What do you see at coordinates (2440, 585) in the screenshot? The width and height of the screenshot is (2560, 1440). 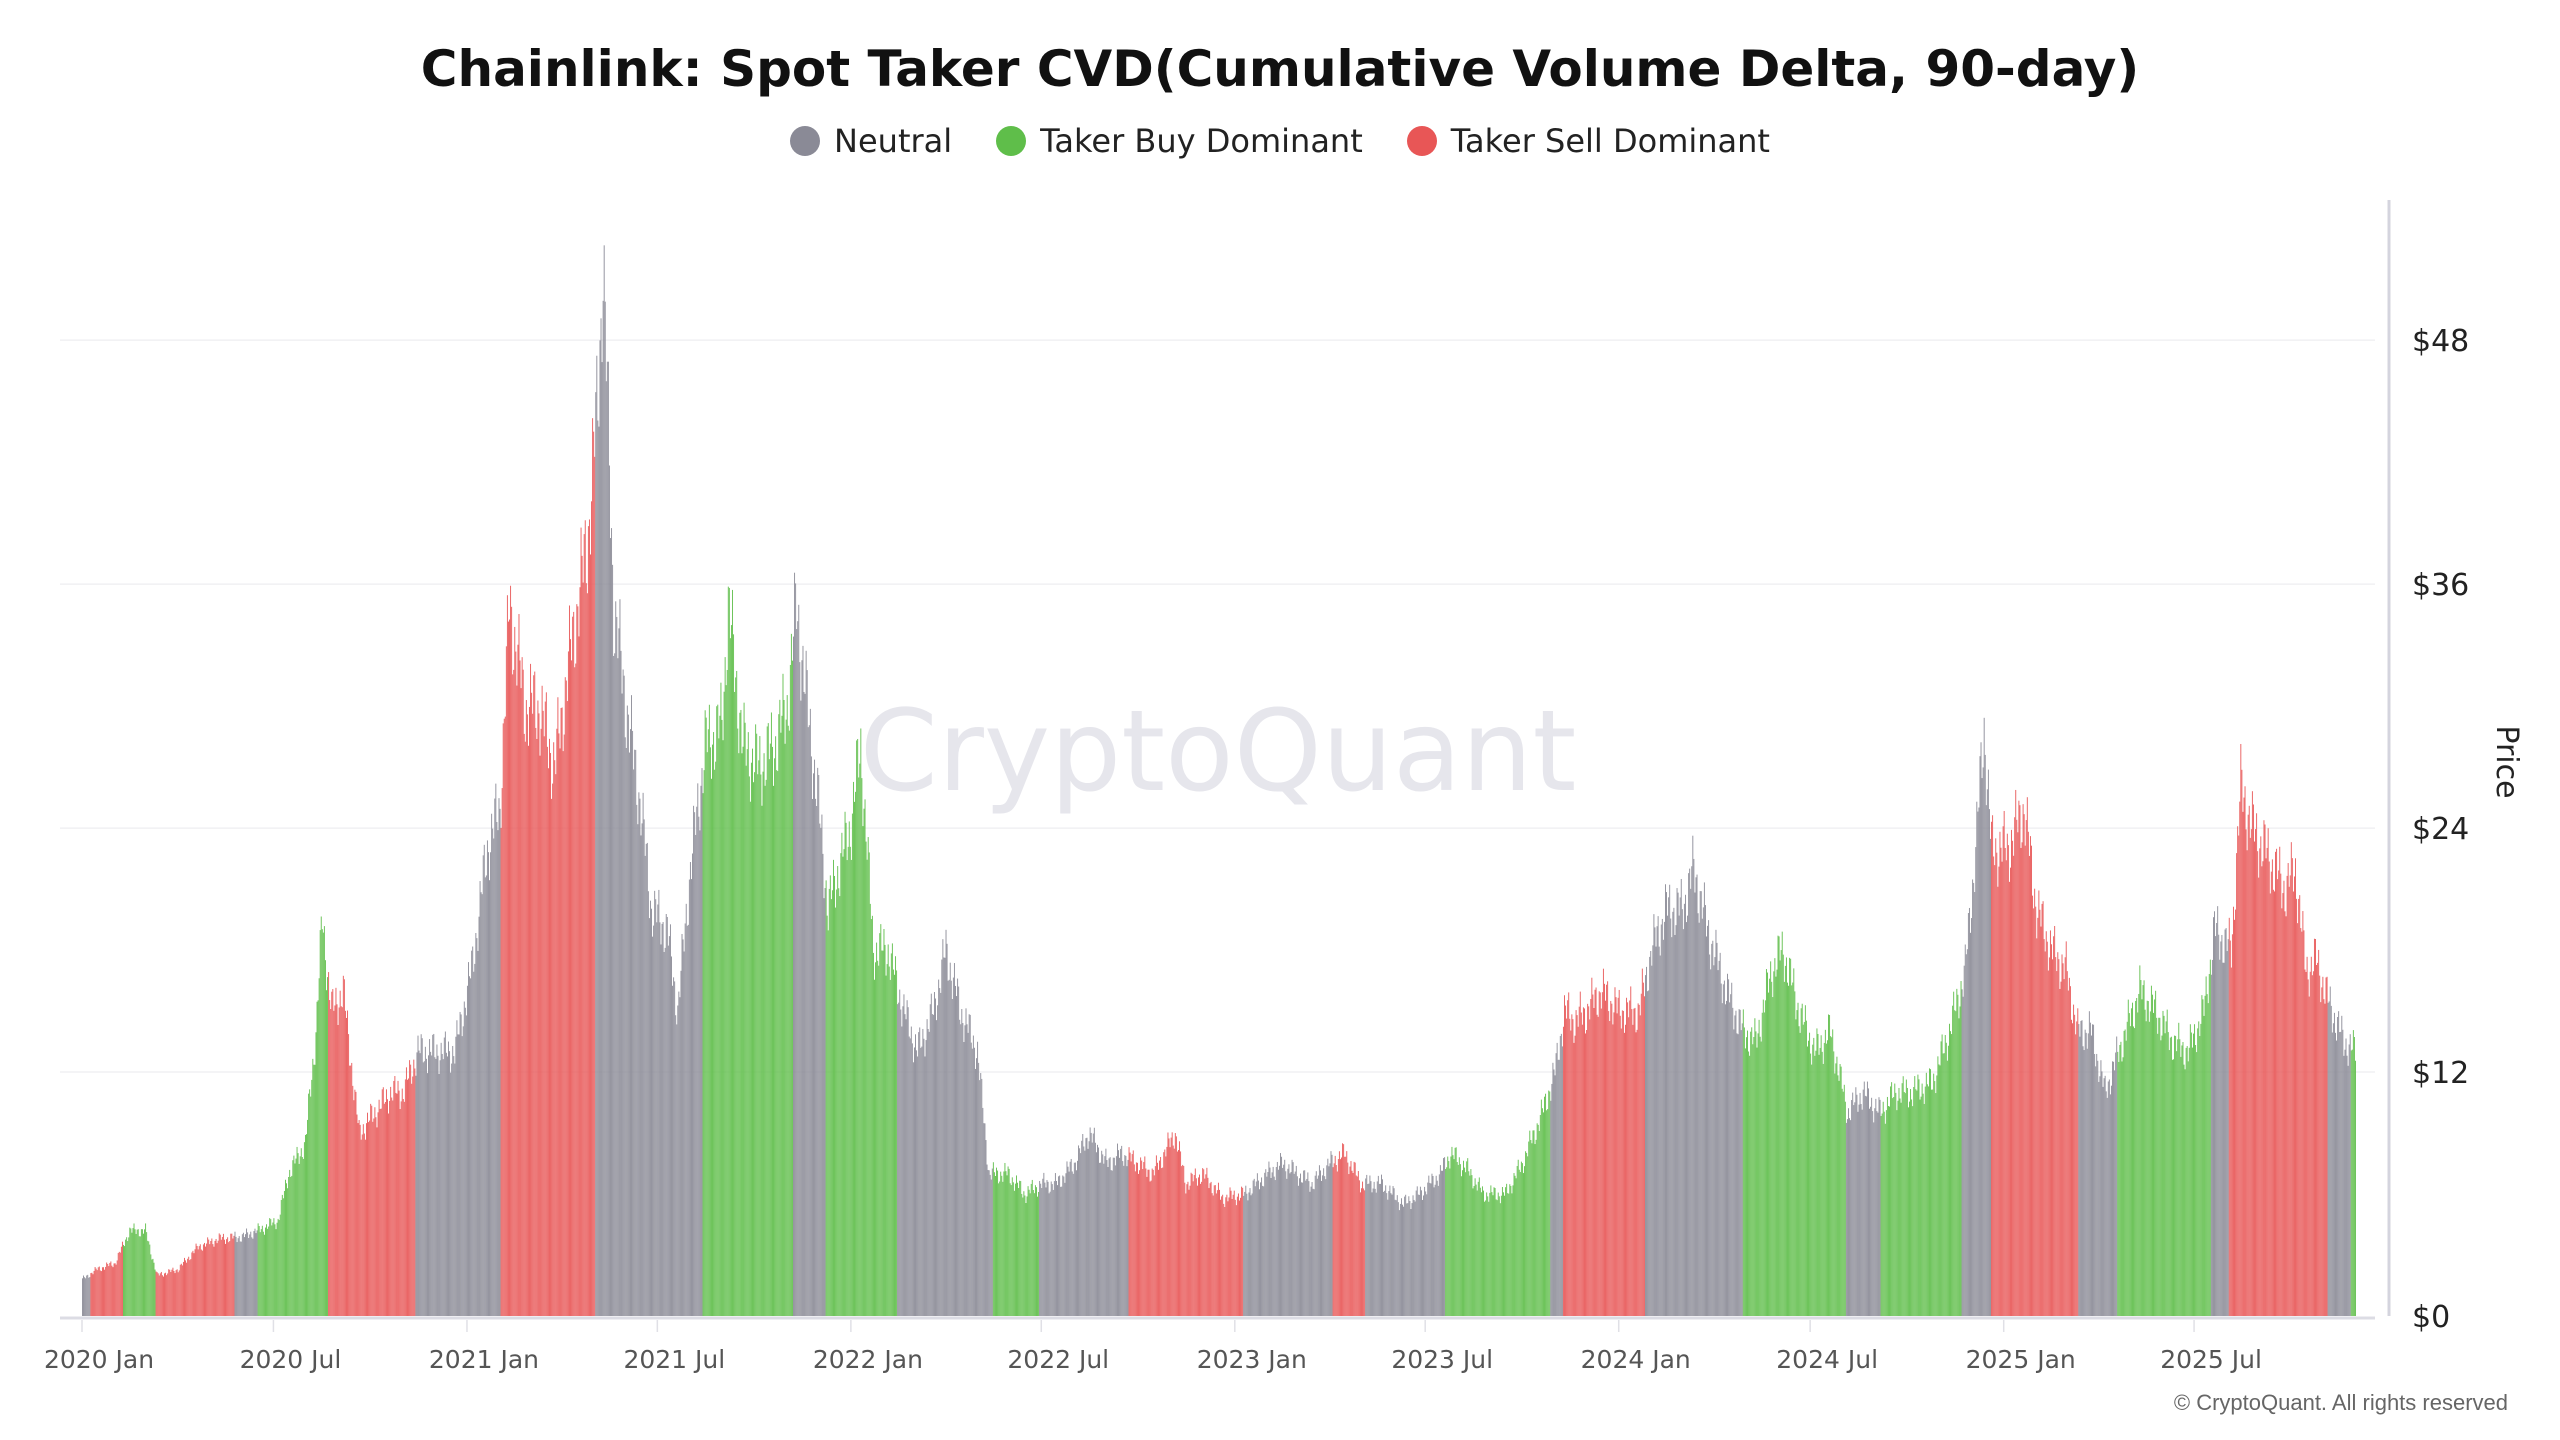 I see `y-tick-label: $36` at bounding box center [2440, 585].